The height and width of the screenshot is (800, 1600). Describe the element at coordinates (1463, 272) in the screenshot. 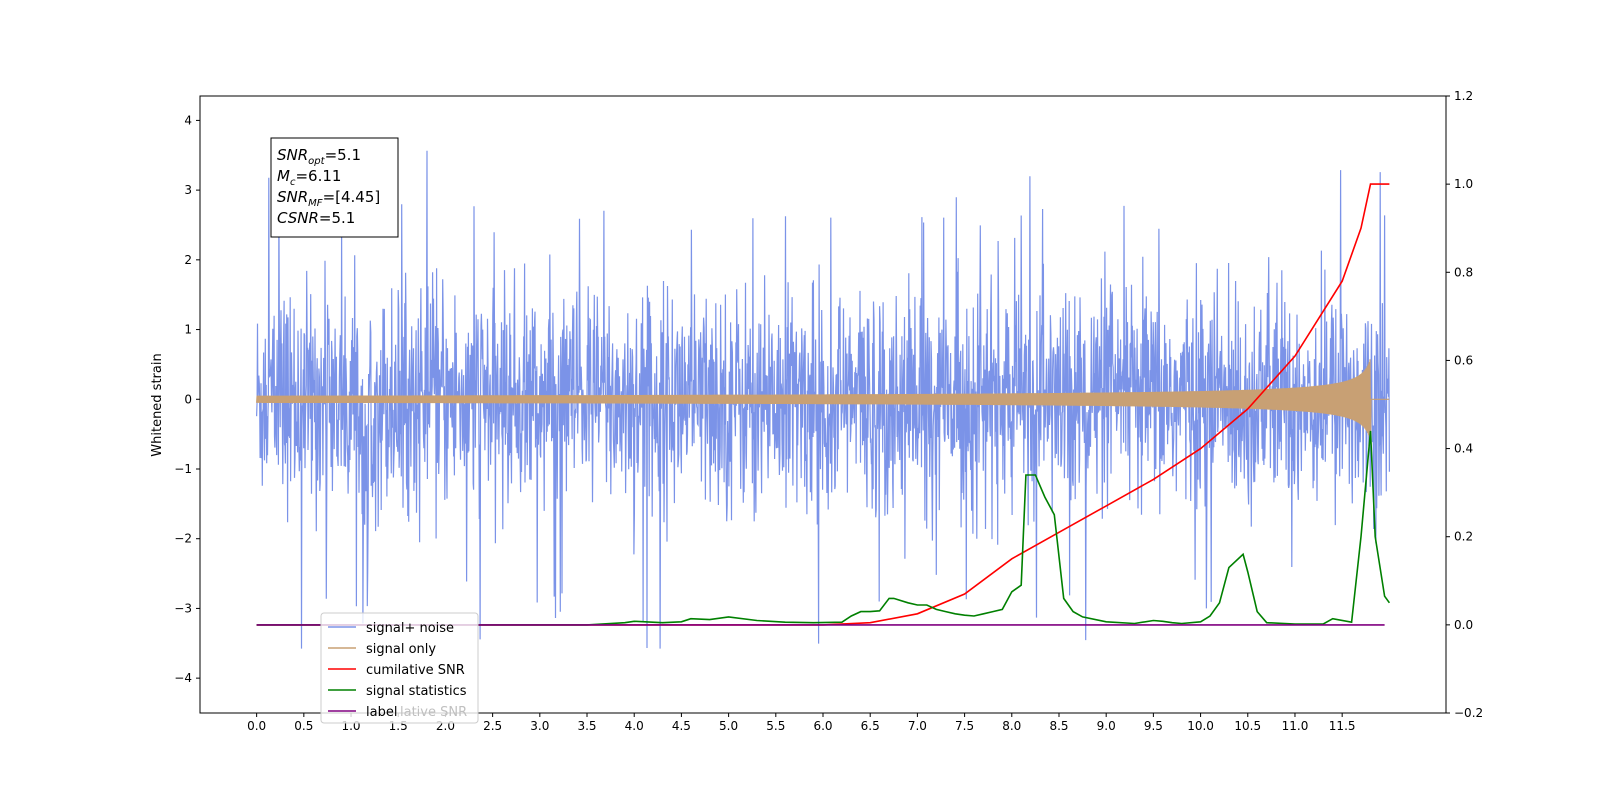

I see `y2-tick-label: 0.8` at that location.